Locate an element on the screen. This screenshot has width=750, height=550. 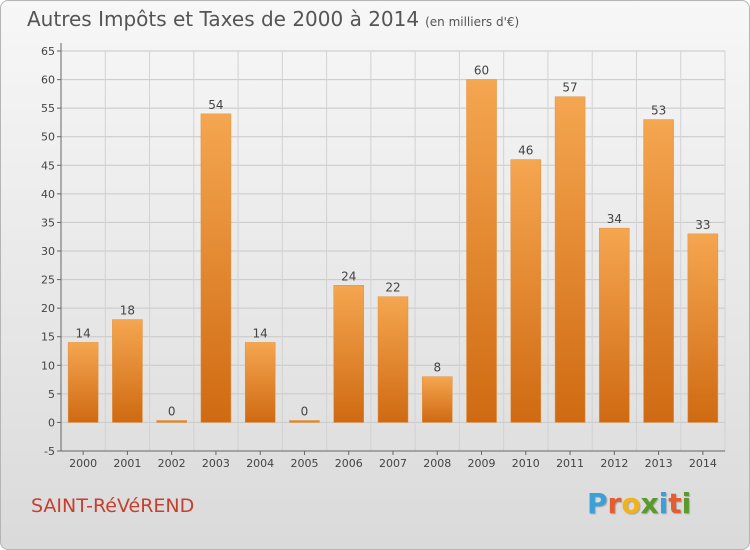
y-tick-label: 10 is located at coordinates (48, 365).